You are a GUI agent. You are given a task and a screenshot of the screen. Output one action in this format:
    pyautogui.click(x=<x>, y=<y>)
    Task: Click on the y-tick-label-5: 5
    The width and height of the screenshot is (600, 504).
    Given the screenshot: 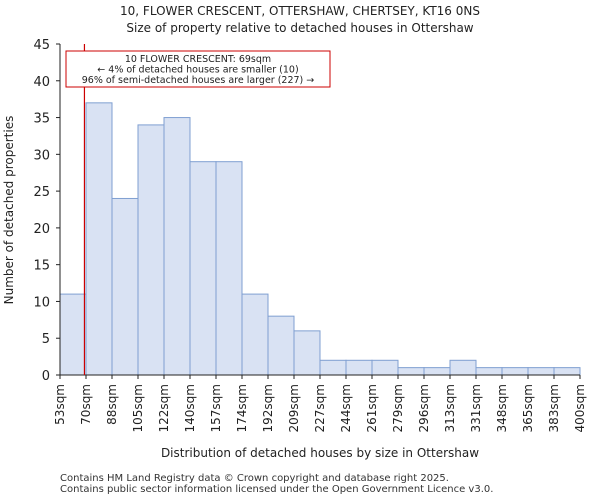 What is the action you would take?
    pyautogui.click(x=46, y=339)
    